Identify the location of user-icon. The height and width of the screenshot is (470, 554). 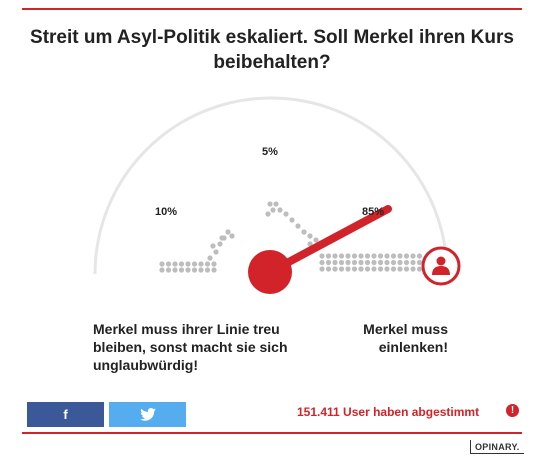
(441, 265).